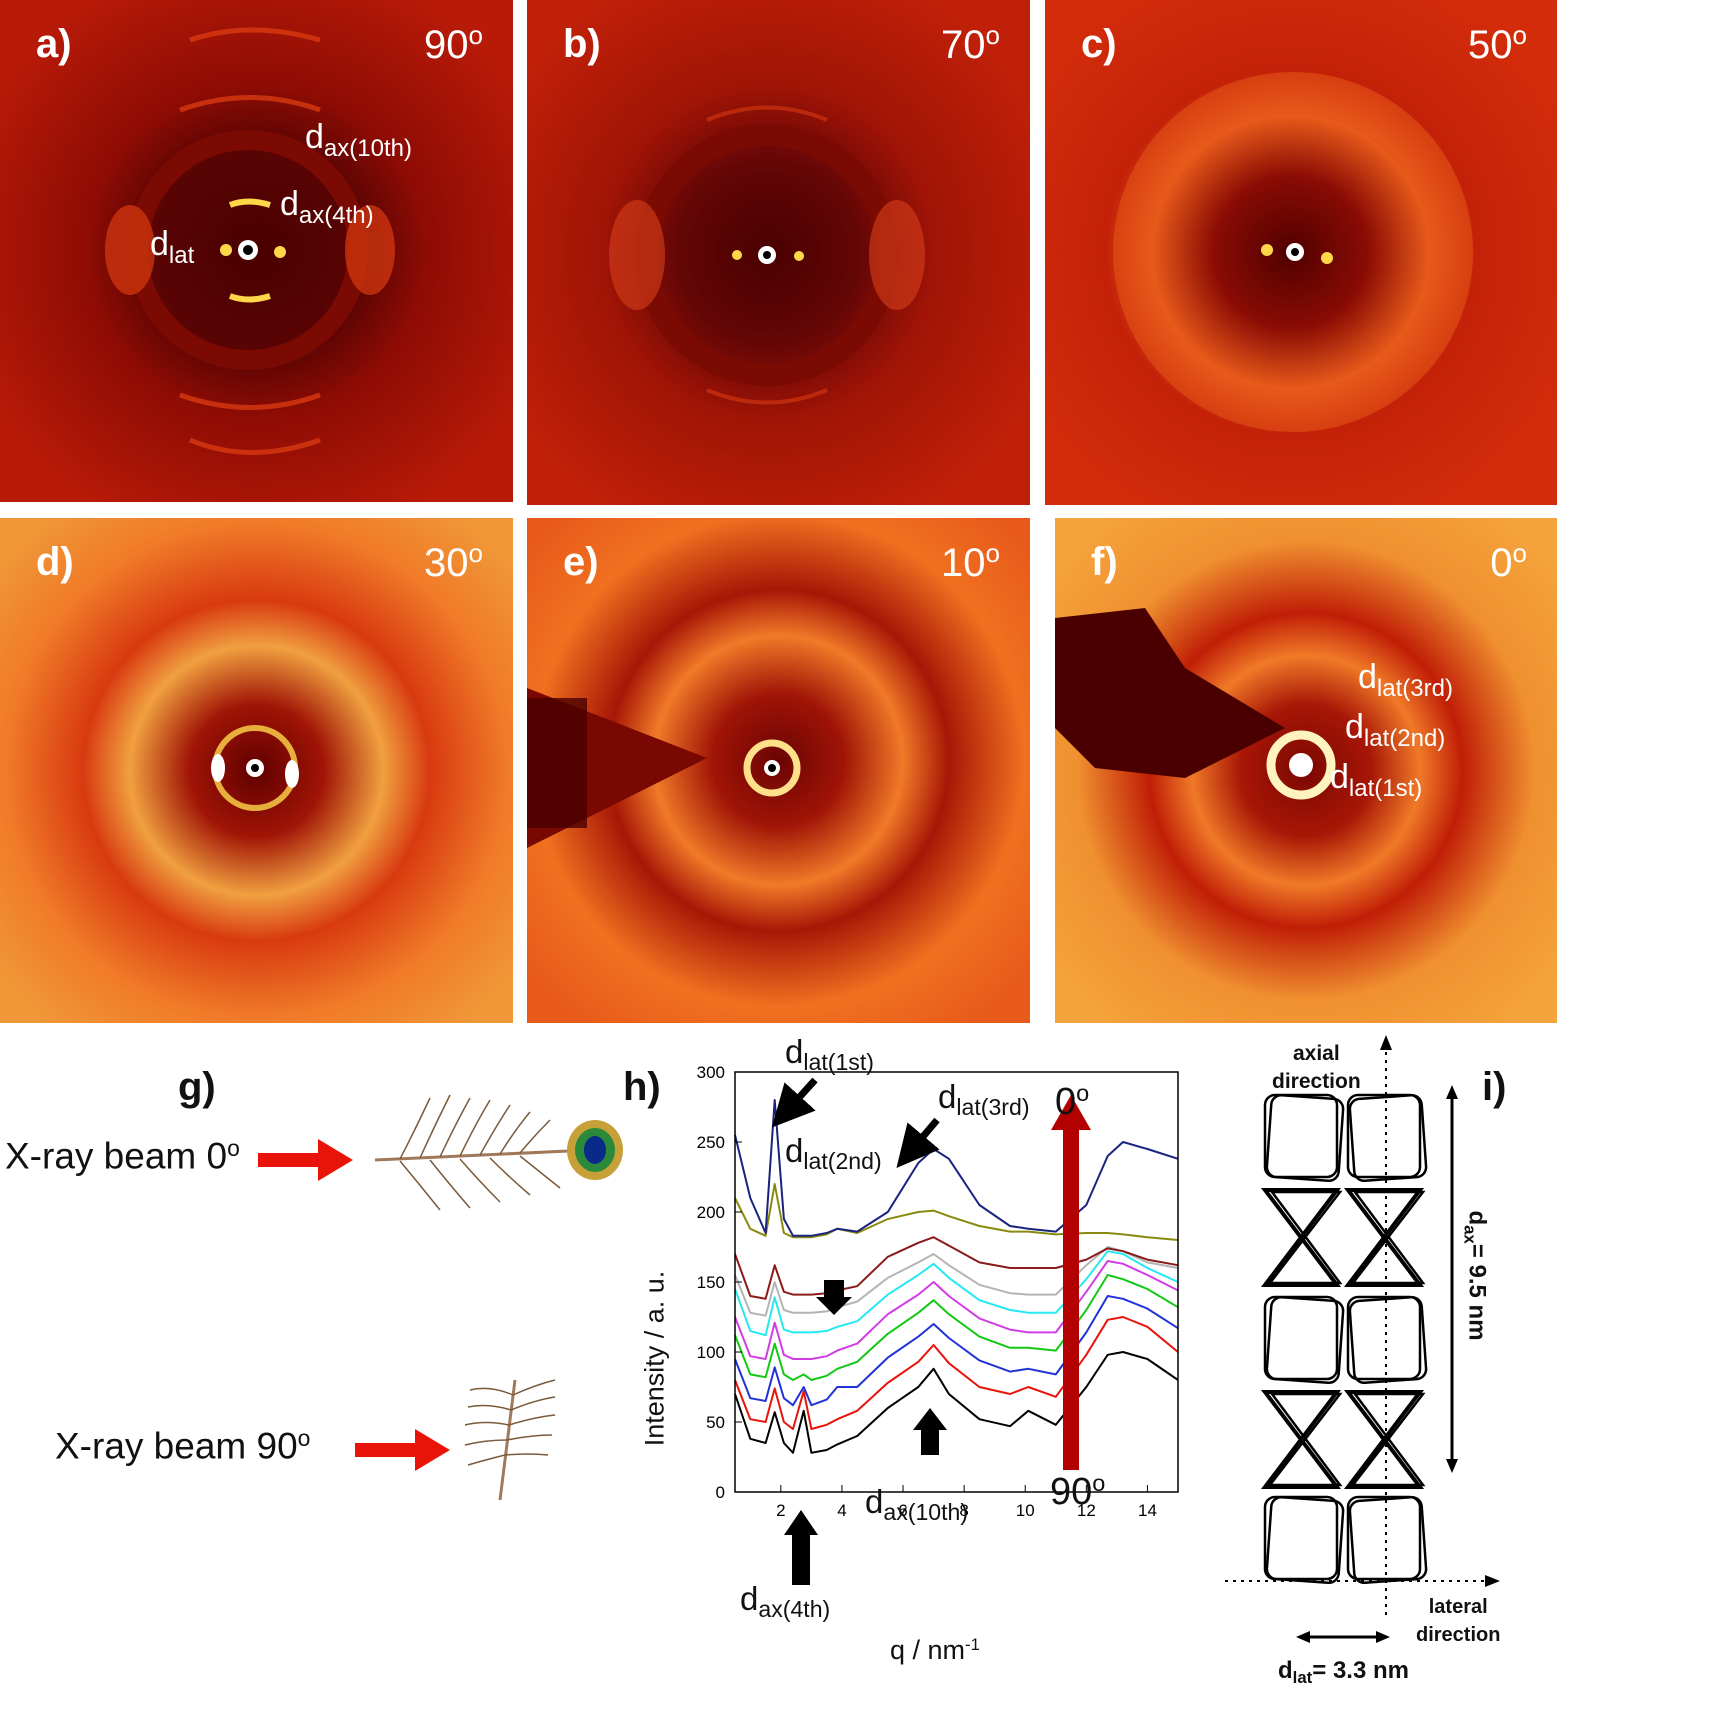  I want to click on diffraction-pattern-c, so click(1301, 252).